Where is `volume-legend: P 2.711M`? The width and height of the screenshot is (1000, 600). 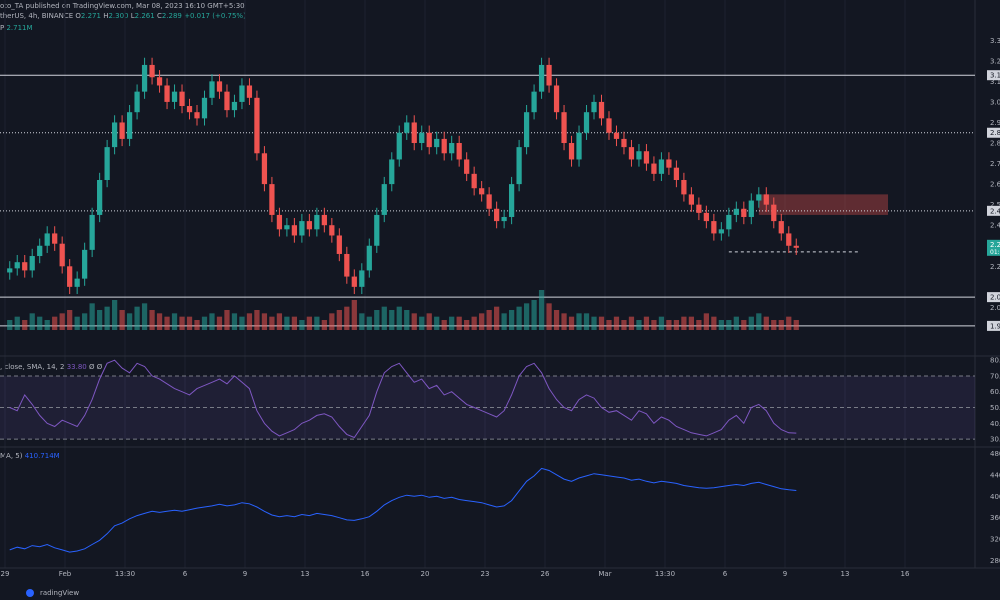 volume-legend: P 2.711M is located at coordinates (16, 28).